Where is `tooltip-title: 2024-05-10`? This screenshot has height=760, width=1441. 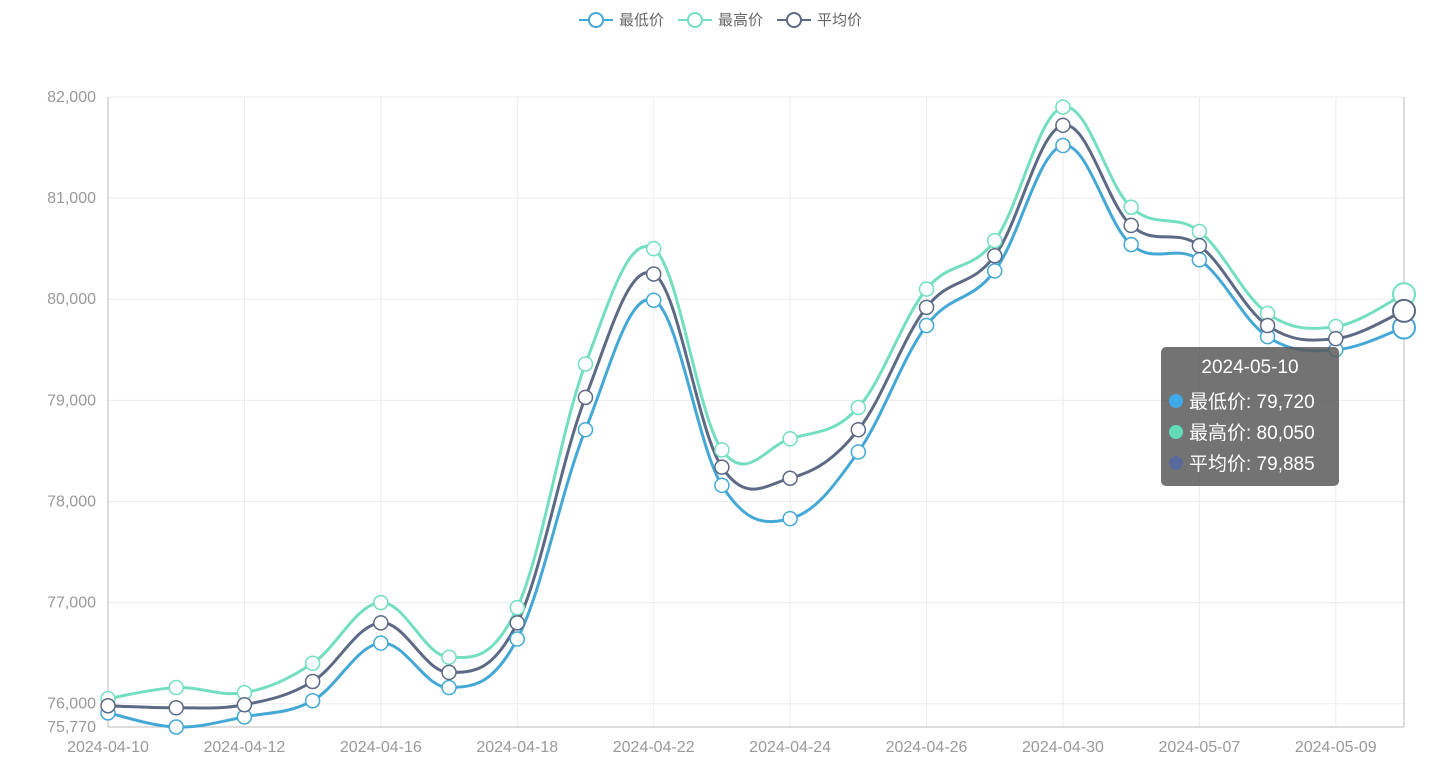 tooltip-title: 2024-05-10 is located at coordinates (1250, 367).